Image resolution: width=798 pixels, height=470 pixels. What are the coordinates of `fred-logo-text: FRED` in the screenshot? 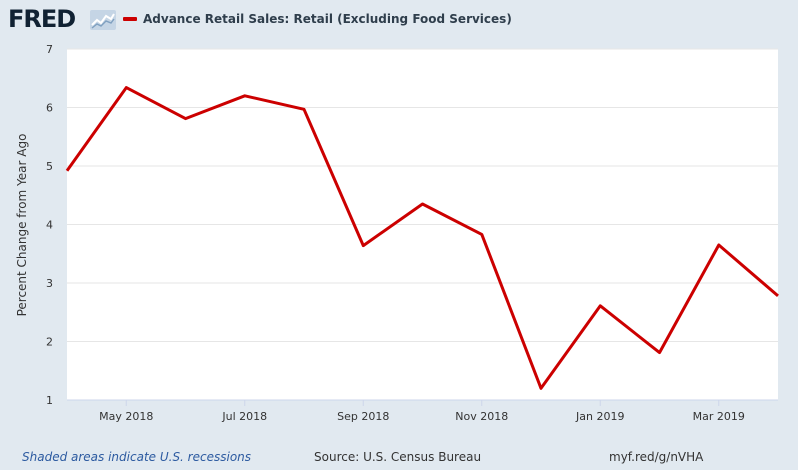 It's located at (42, 19).